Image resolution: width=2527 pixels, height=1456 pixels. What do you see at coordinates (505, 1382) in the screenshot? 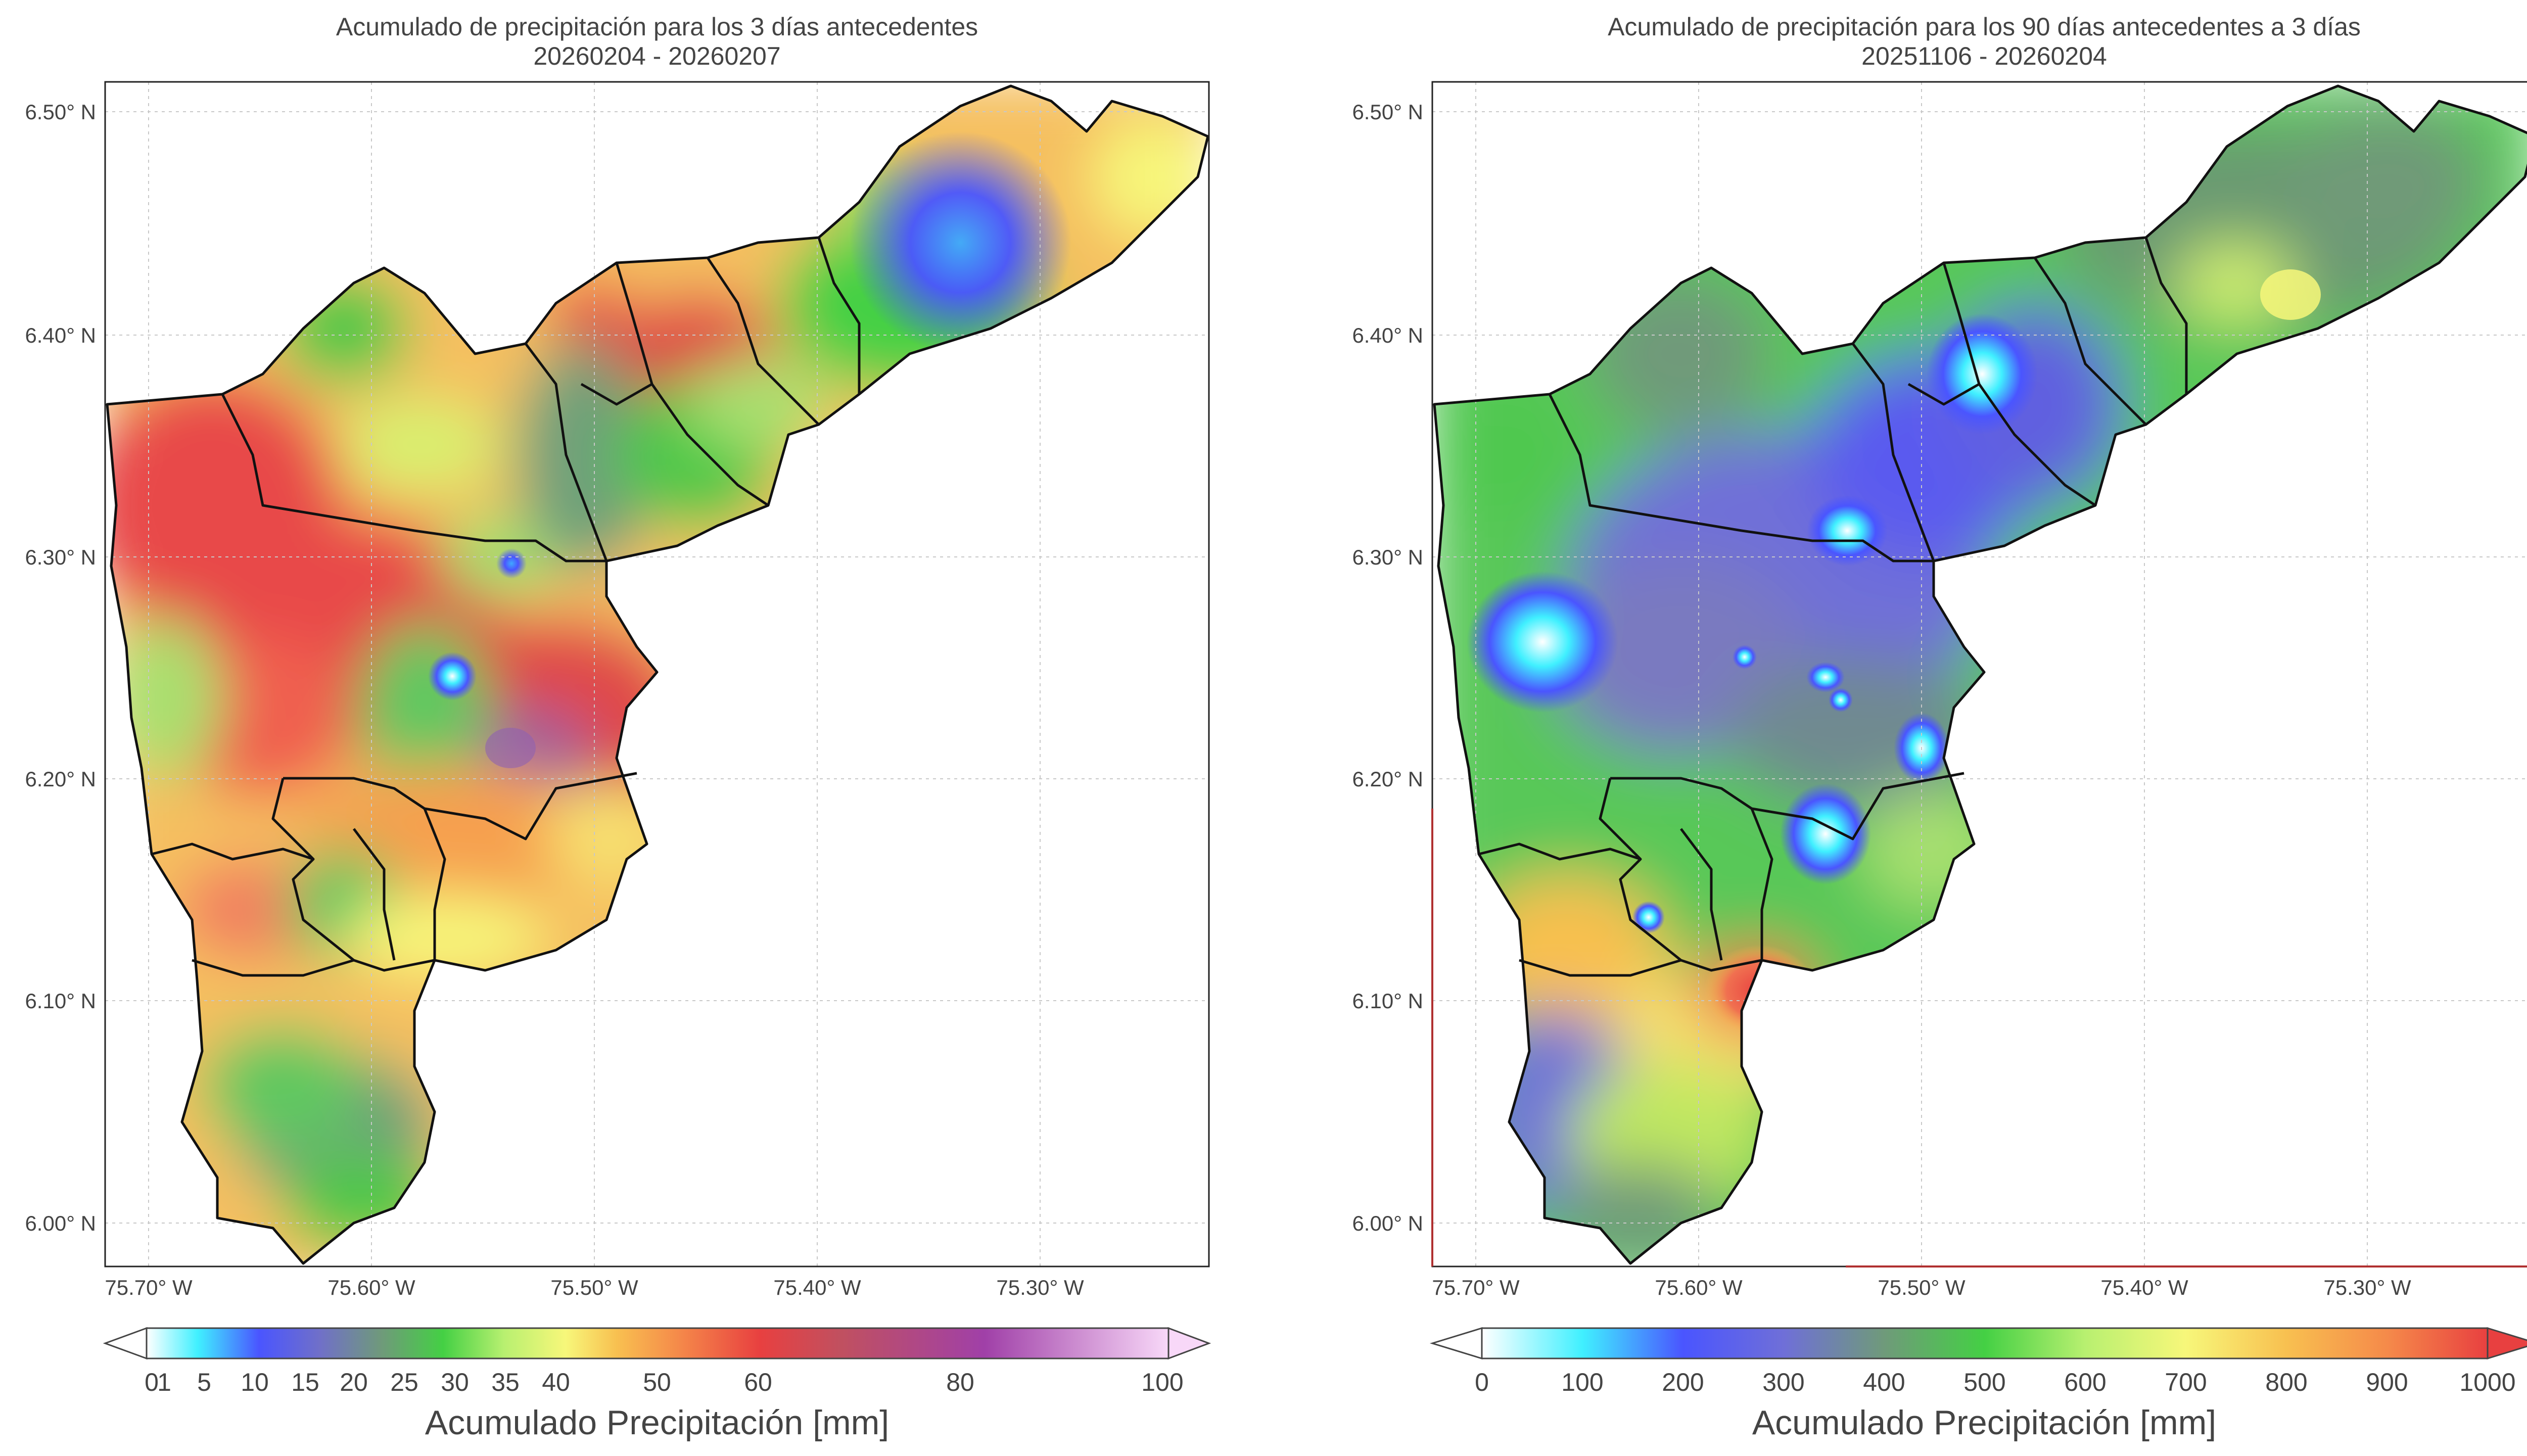
I see `colorbar-tick: 35` at bounding box center [505, 1382].